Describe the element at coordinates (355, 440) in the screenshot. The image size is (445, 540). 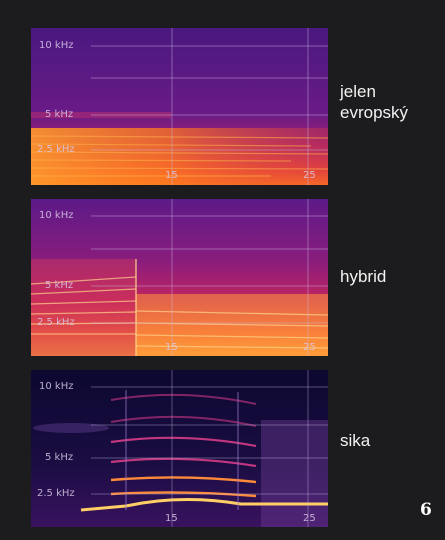
I see `label-sika: sika` at that location.